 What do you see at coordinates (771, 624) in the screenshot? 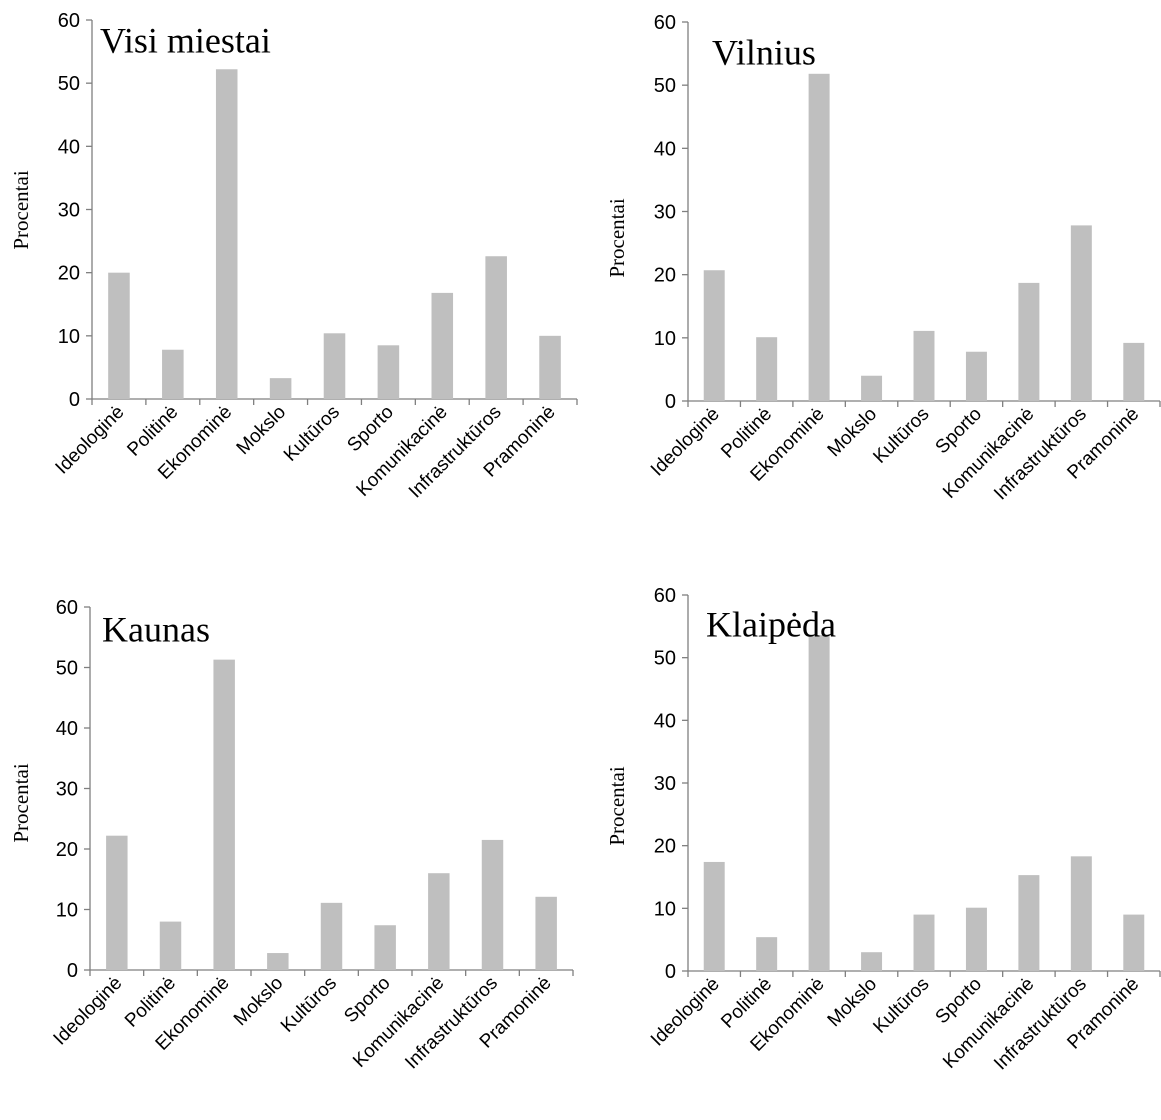
I see `chart-title: Klaipėda` at bounding box center [771, 624].